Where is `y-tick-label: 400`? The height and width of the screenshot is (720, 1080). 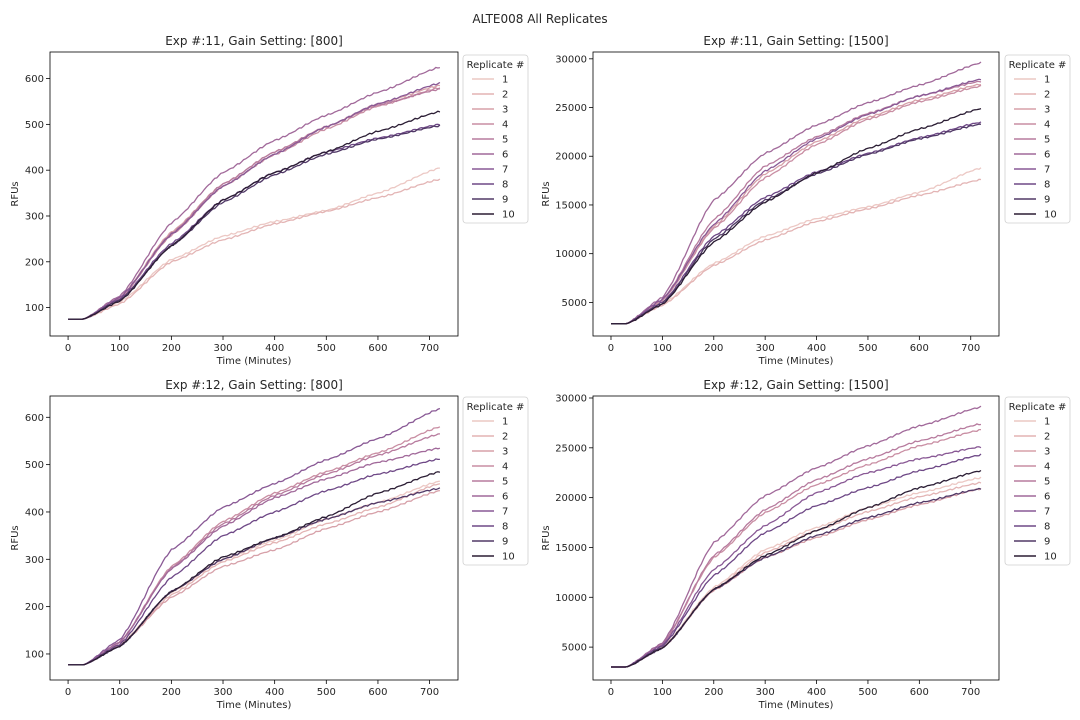 y-tick-label: 400 is located at coordinates (34, 512).